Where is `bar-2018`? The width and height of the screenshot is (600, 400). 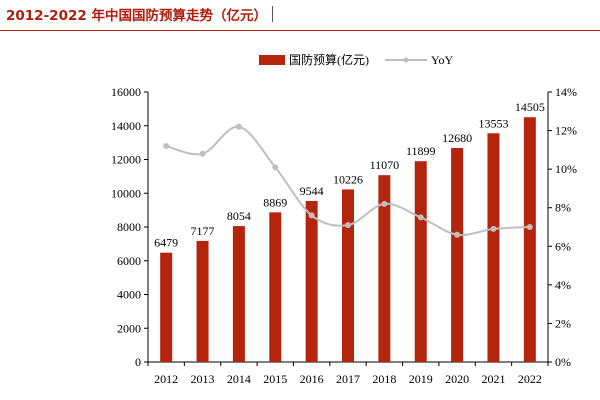
bar-2018 is located at coordinates (384, 268).